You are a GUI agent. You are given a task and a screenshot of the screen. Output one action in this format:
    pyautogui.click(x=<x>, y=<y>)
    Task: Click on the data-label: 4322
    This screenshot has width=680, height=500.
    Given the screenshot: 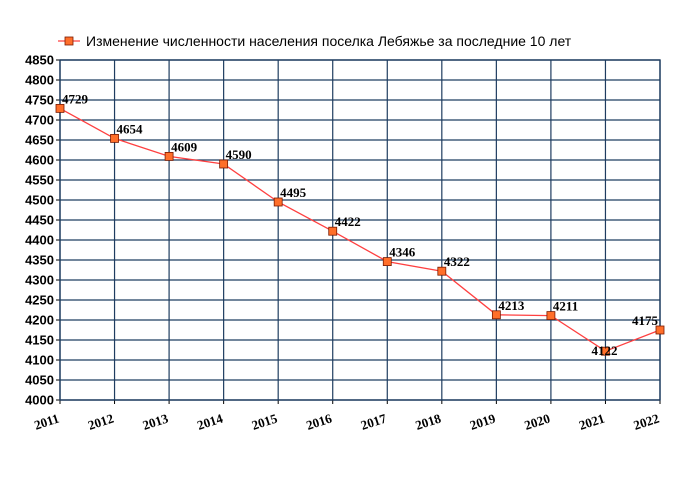 What is the action you would take?
    pyautogui.click(x=457, y=261)
    